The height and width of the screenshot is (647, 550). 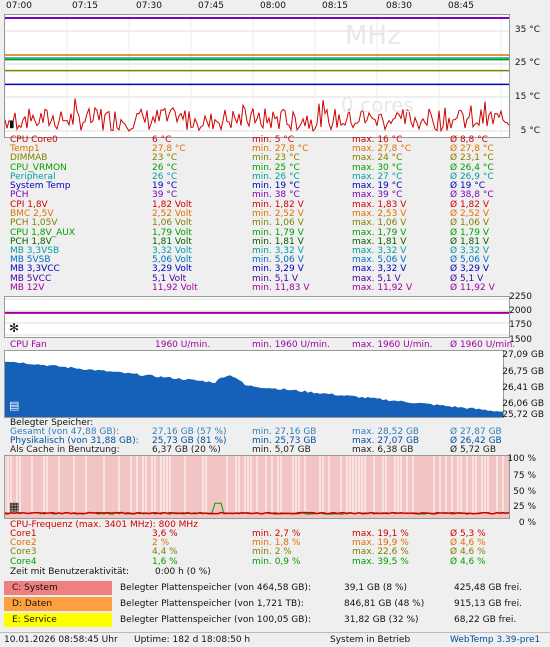 What do you see at coordinates (382, 287) in the screenshot?
I see `sensor-max: max. 11,92 V` at bounding box center [382, 287].